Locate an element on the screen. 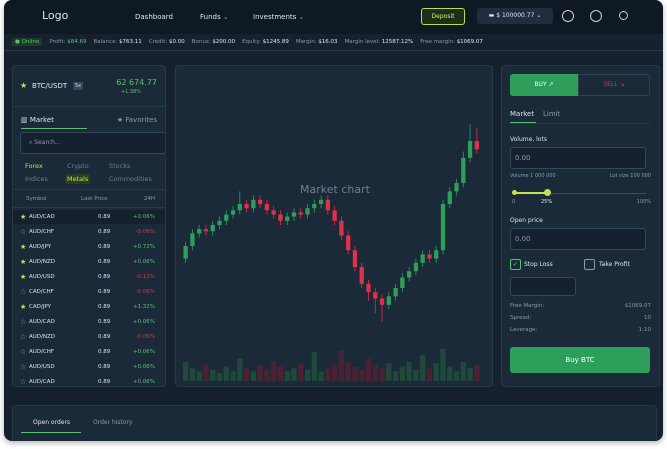 The width and height of the screenshot is (667, 449). chart-title: Market chart is located at coordinates (335, 189).